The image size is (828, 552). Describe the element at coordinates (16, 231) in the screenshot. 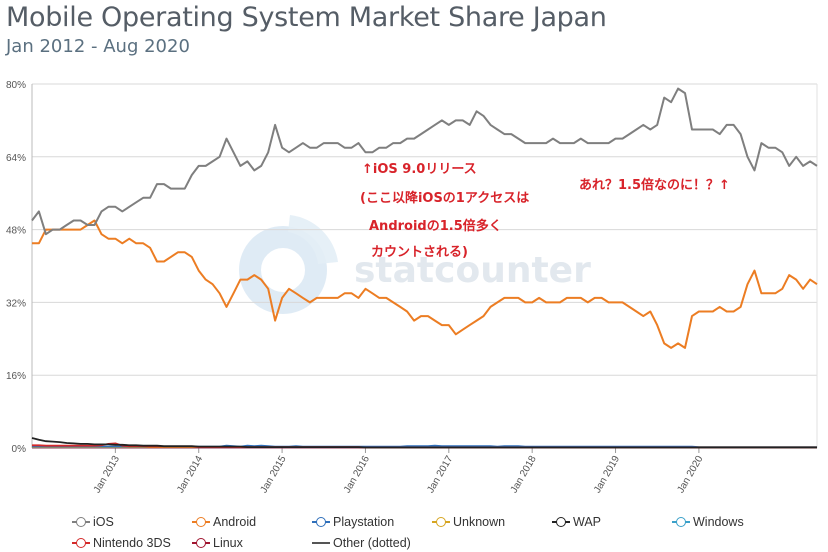

I see `y-tick-label: 48%` at that location.